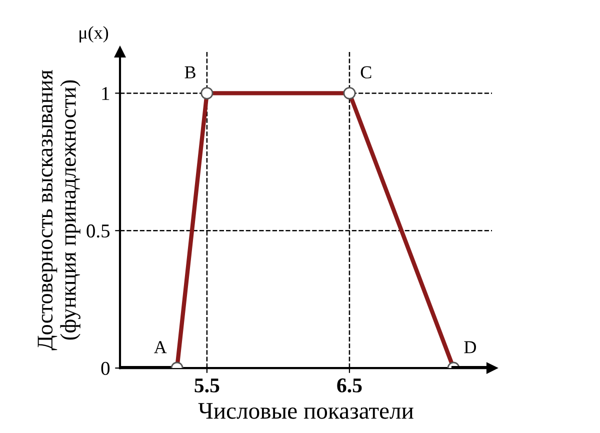 Image resolution: width=600 pixels, height=433 pixels. Describe the element at coordinates (160, 347) in the screenshot. I see `annotation: A` at that location.